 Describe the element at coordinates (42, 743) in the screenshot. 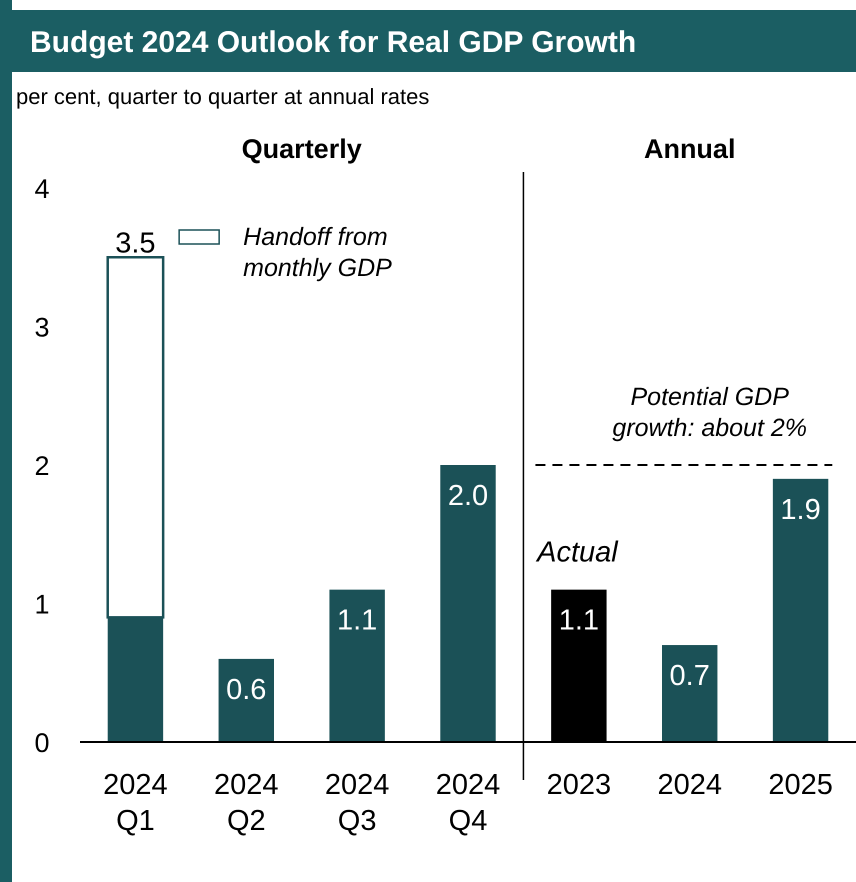

I see `y-tick-label: 0` at that location.